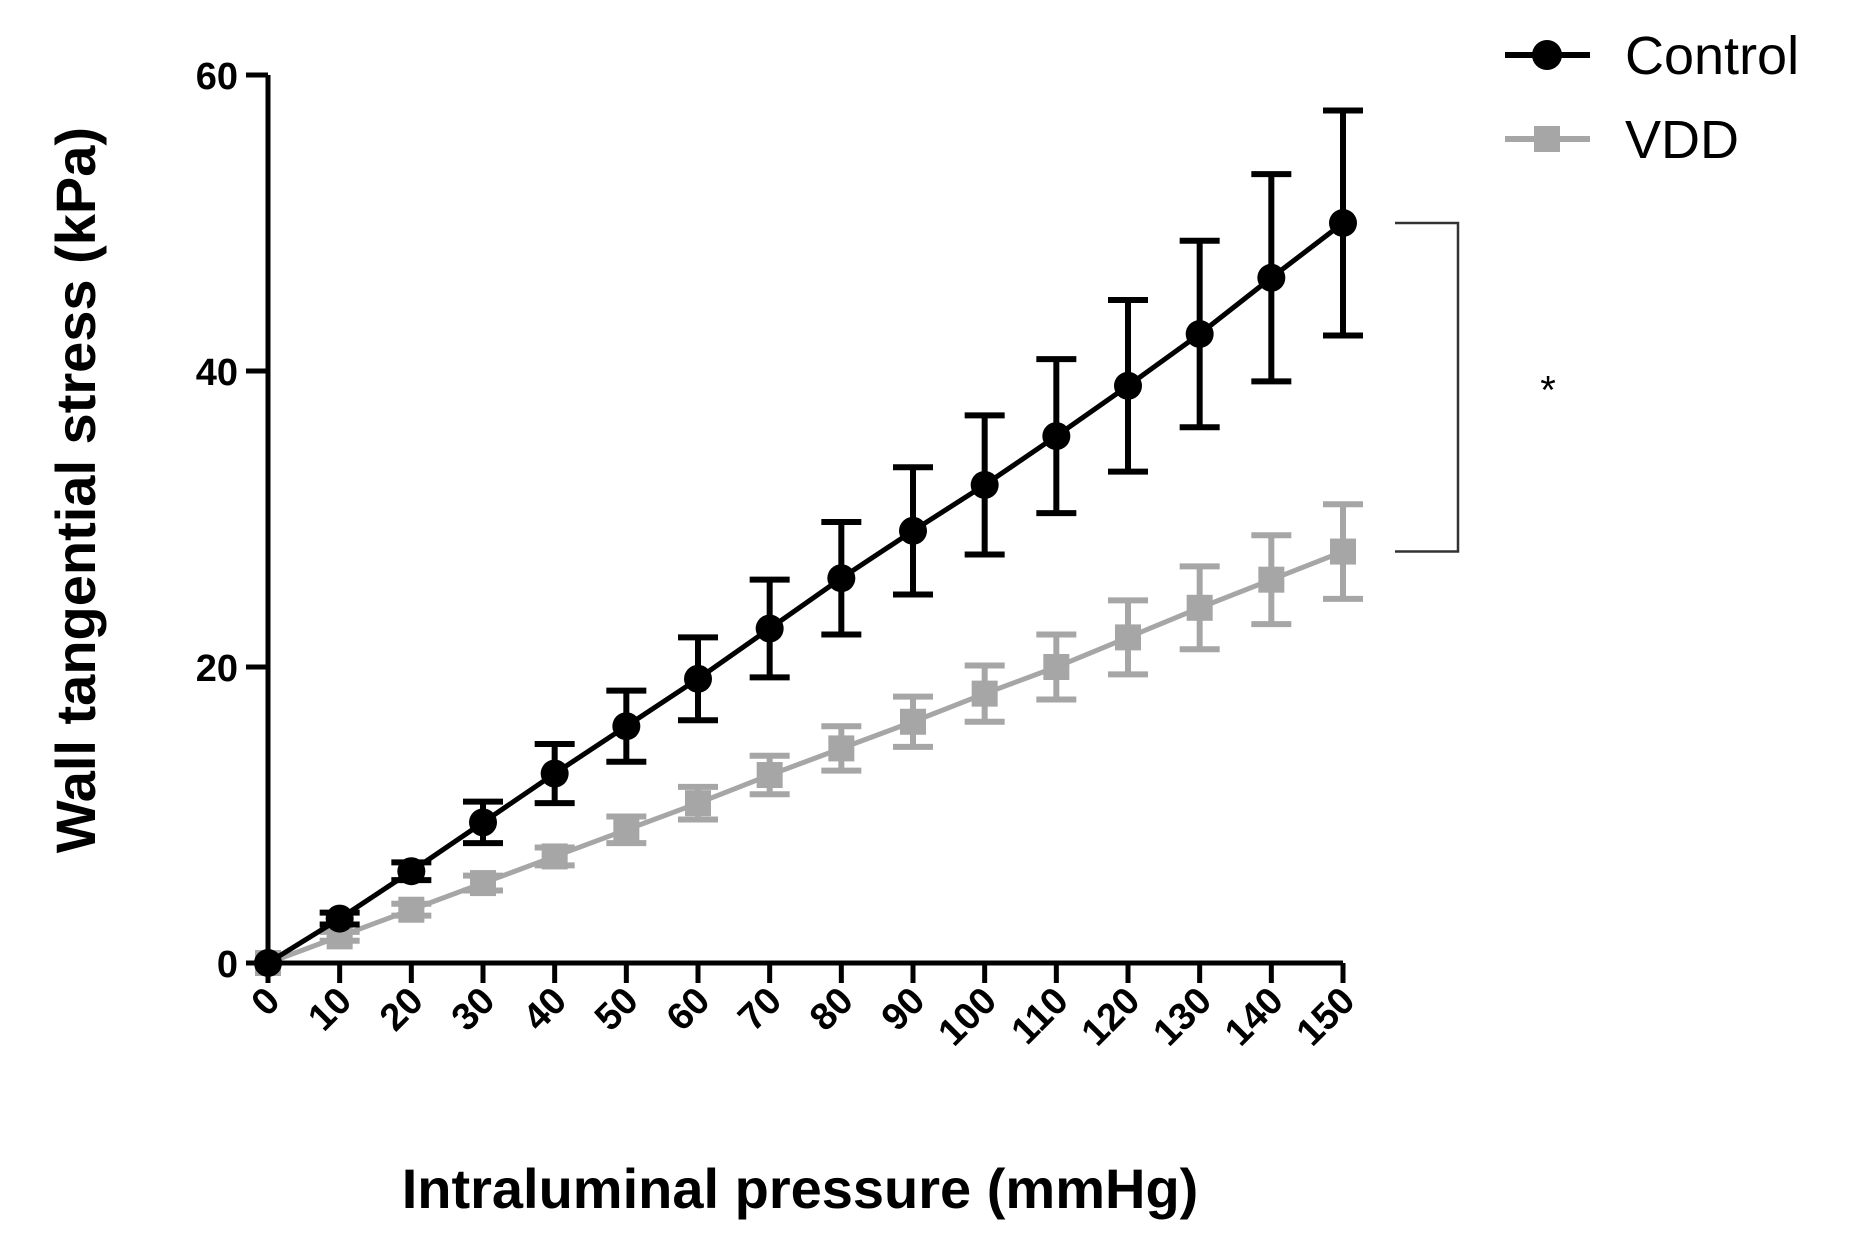  What do you see at coordinates (1475, 387) in the screenshot?
I see `annotations: *` at bounding box center [1475, 387].